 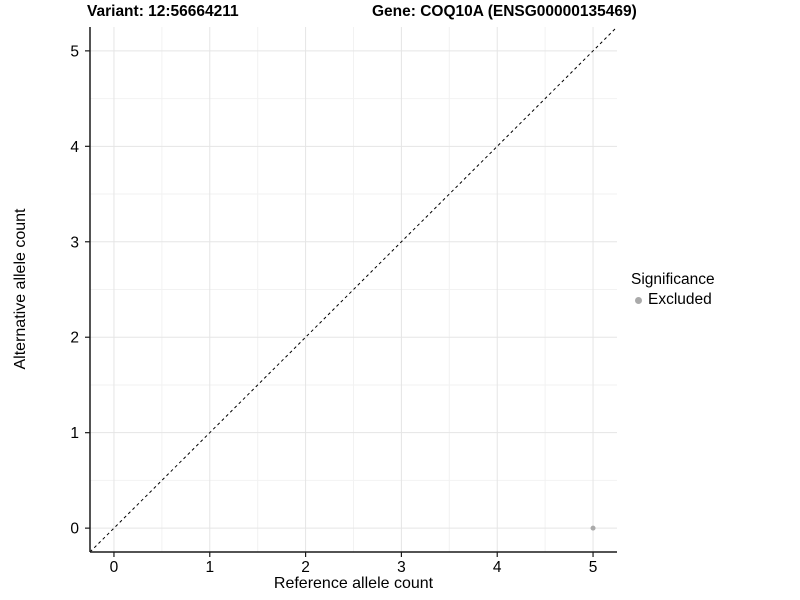 What do you see at coordinates (680, 299) in the screenshot?
I see `legend-entry-label: Excluded` at bounding box center [680, 299].